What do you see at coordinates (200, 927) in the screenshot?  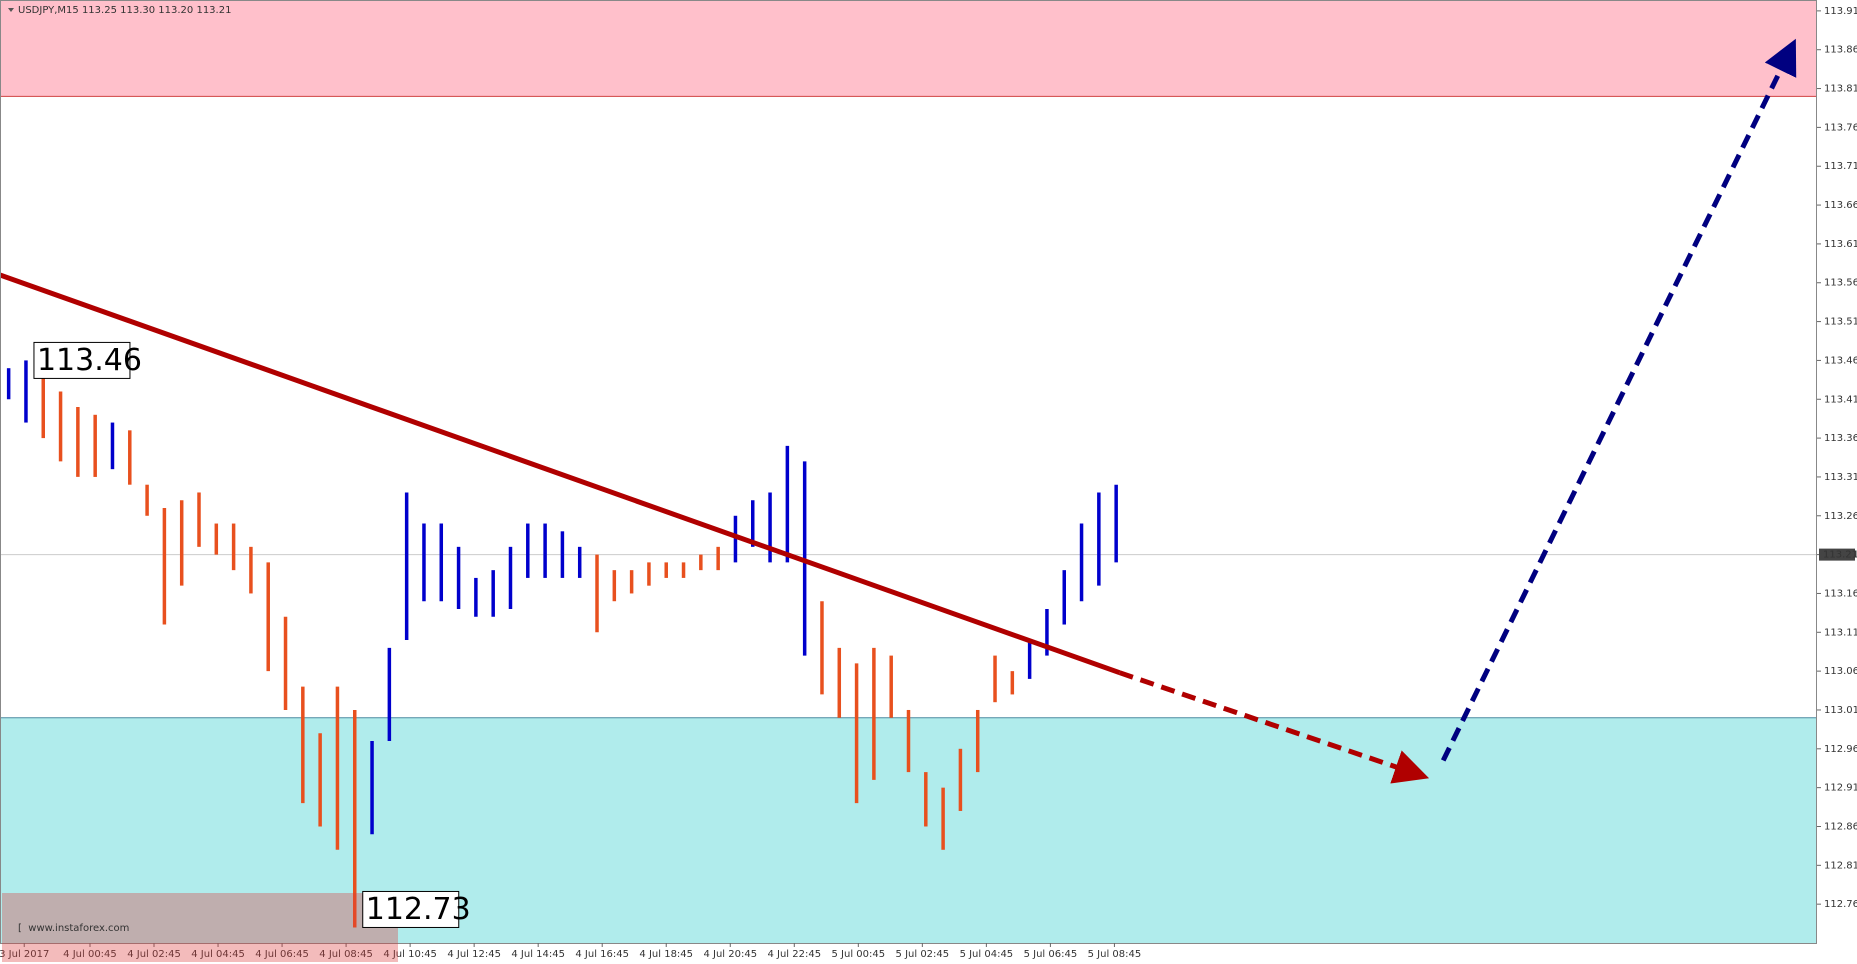 I see `watermark-box` at bounding box center [200, 927].